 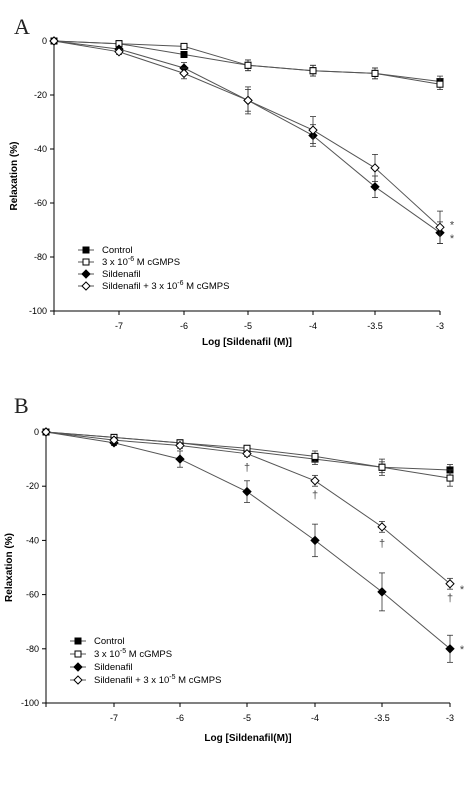 I want to click on legend-label: 3 x 10-6 M cGMPS, so click(x=141, y=262).